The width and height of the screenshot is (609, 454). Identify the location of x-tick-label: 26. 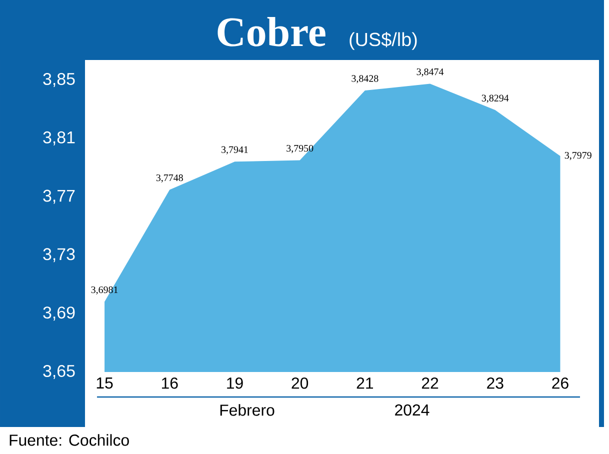
(560, 383).